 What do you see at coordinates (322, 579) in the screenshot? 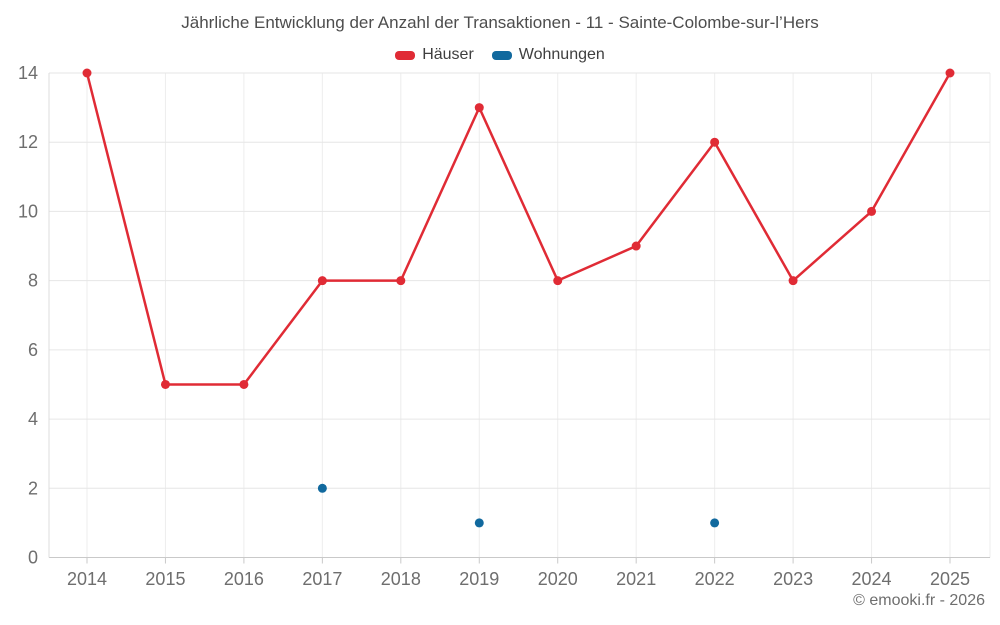
I see `x-tick-label: 2017` at bounding box center [322, 579].